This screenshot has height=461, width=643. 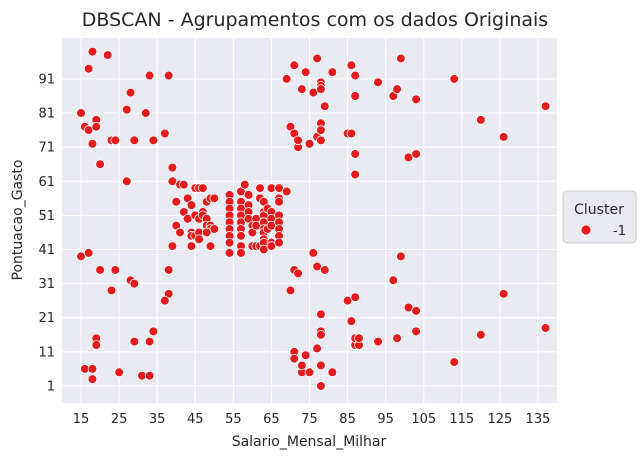 I want to click on x-axis-label: Salario_Mensal_Milhar, so click(x=309, y=442).